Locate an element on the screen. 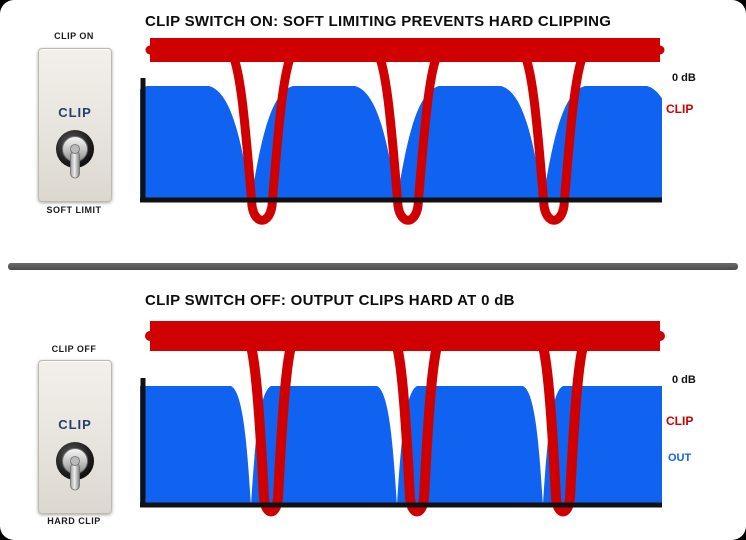  clip-label-bottom: CLIP is located at coordinates (680, 421).